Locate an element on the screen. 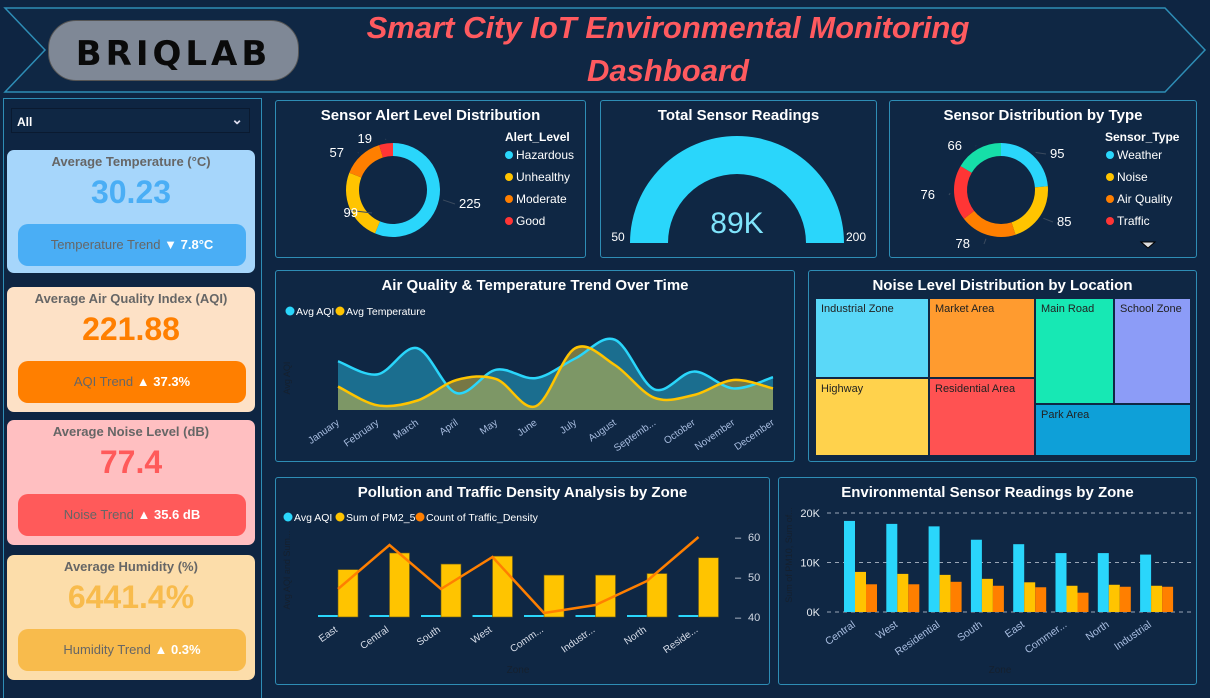  y2-tick-label: 40 is located at coordinates (754, 618).